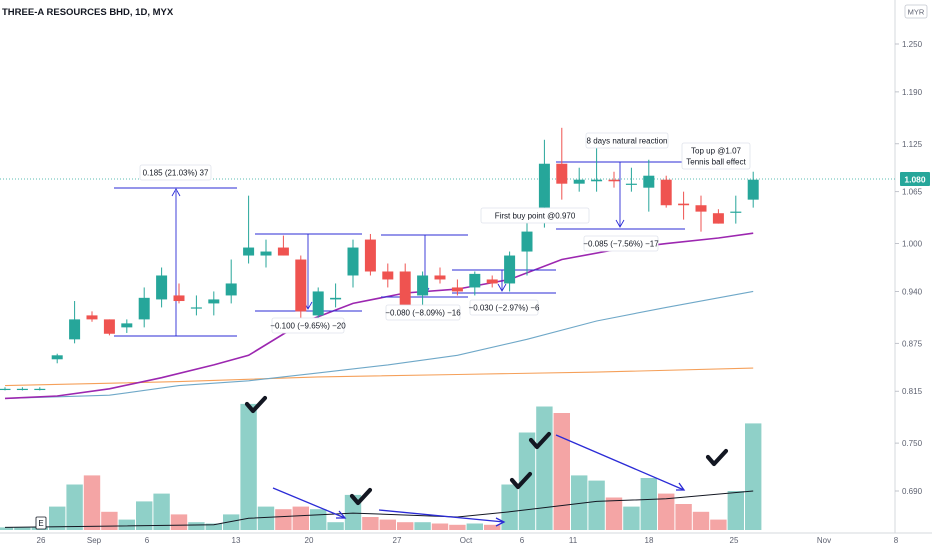  I want to click on time-tick-label: 26, so click(41, 540).